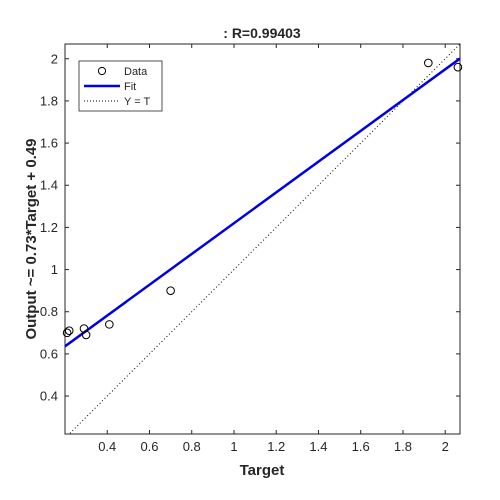  What do you see at coordinates (120, 86) in the screenshot?
I see `legend: Data Fit Y = T` at bounding box center [120, 86].